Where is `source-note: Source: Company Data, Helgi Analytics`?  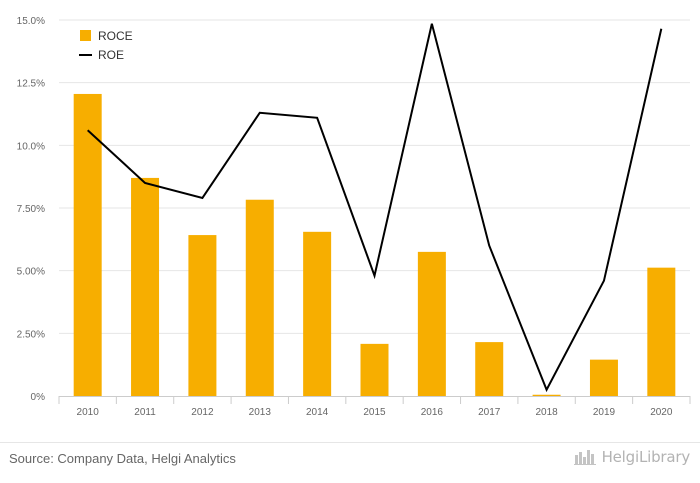 source-note: Source: Company Data, Helgi Analytics is located at coordinates (122, 458).